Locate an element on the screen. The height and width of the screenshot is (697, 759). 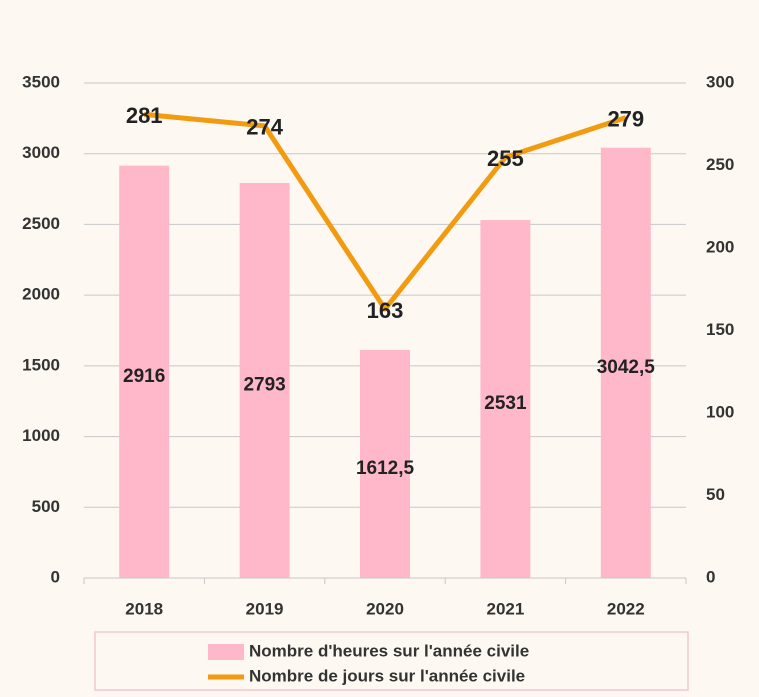
data-label: 2916 is located at coordinates (144, 376).